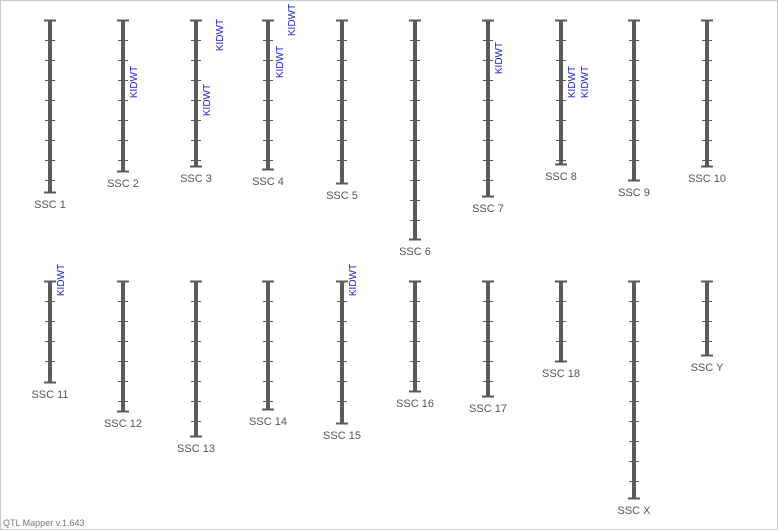  Describe the element at coordinates (415, 252) in the screenshot. I see `chromosome-label: SSC 6` at that location.